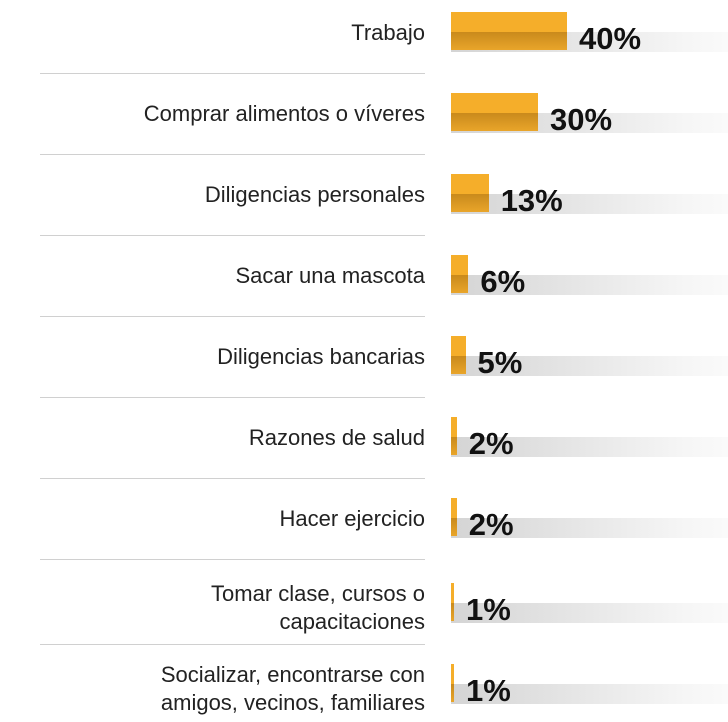 Image resolution: width=728 pixels, height=722 pixels. What do you see at coordinates (610, 38) in the screenshot?
I see `value-label: 40%` at bounding box center [610, 38].